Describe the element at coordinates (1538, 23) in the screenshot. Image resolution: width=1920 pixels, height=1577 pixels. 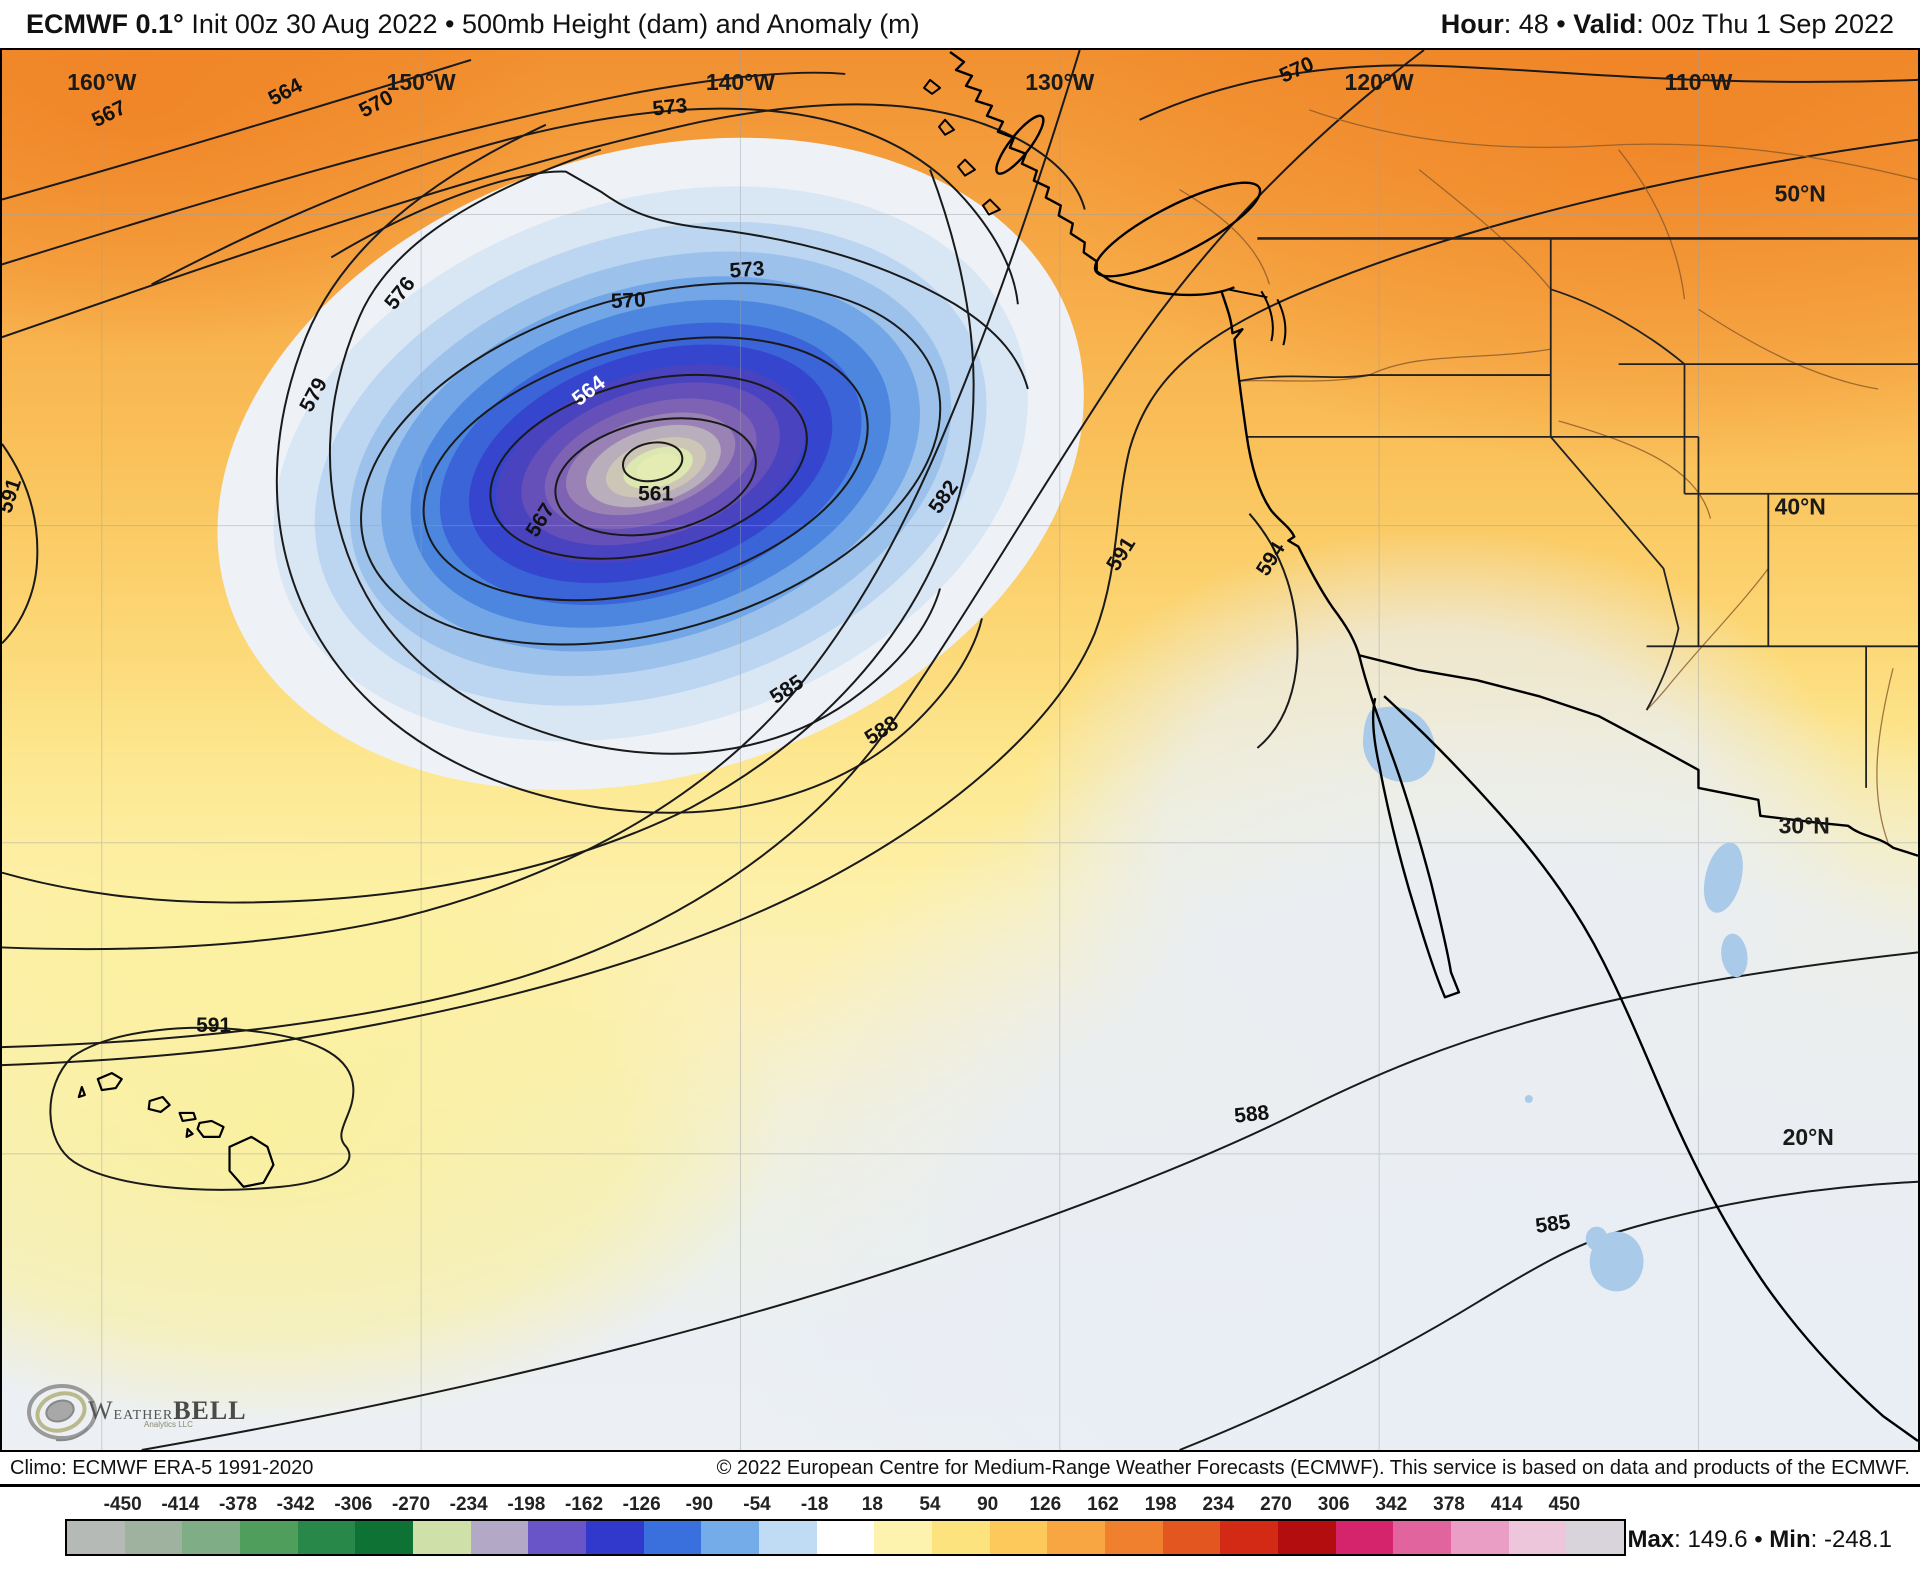
I see `hour-value: : 48 •` at that location.